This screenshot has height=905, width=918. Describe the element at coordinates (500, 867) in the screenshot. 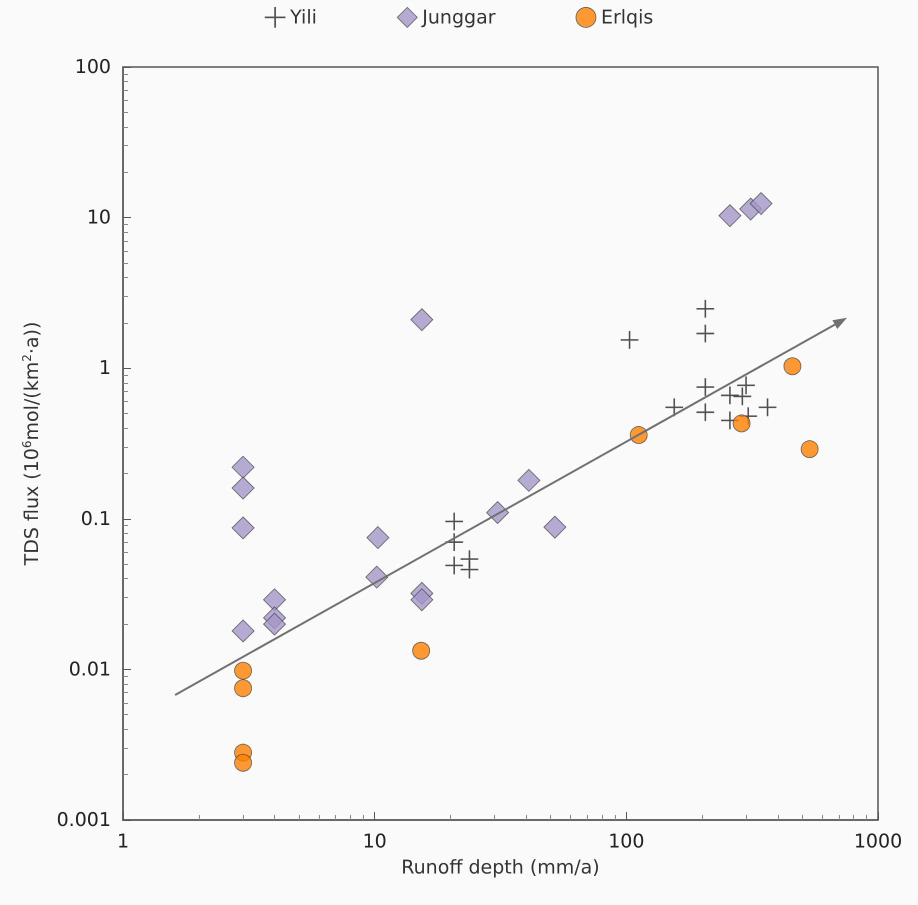

I see `x-axis-title: Runoff depth (mm/a)` at that location.